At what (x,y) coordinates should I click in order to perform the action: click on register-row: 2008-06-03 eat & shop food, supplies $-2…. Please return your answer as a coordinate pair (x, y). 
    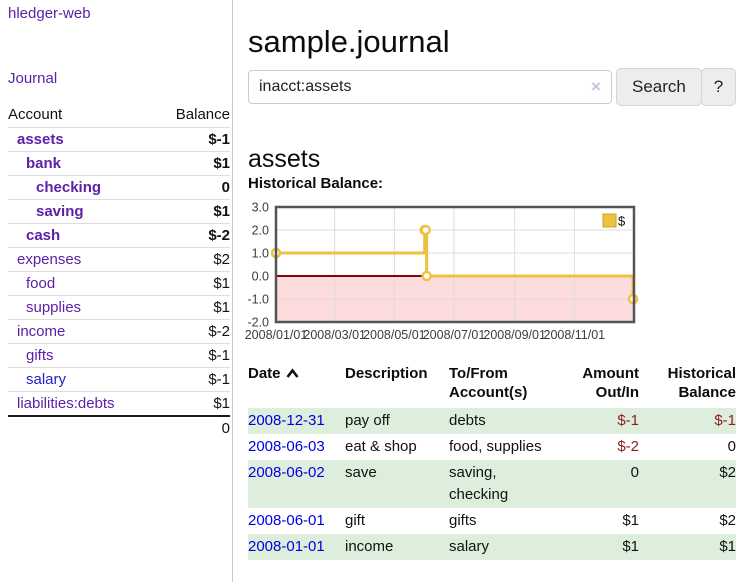
    Looking at the image, I should click on (492, 447).